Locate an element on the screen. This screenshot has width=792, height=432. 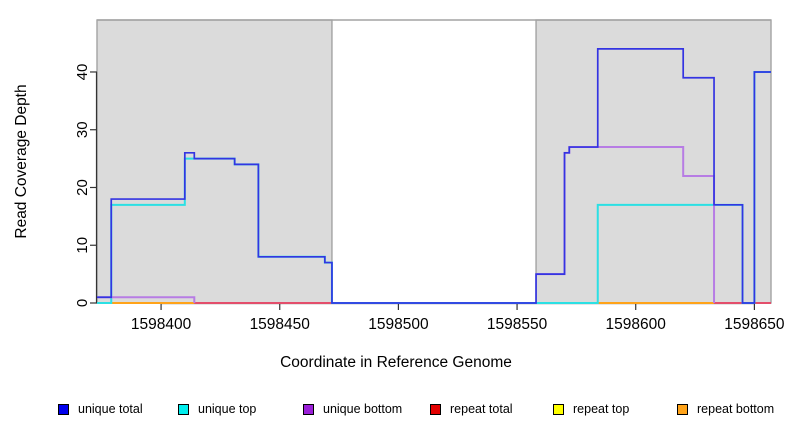
legend-label: repeat bottom is located at coordinates (736, 409).